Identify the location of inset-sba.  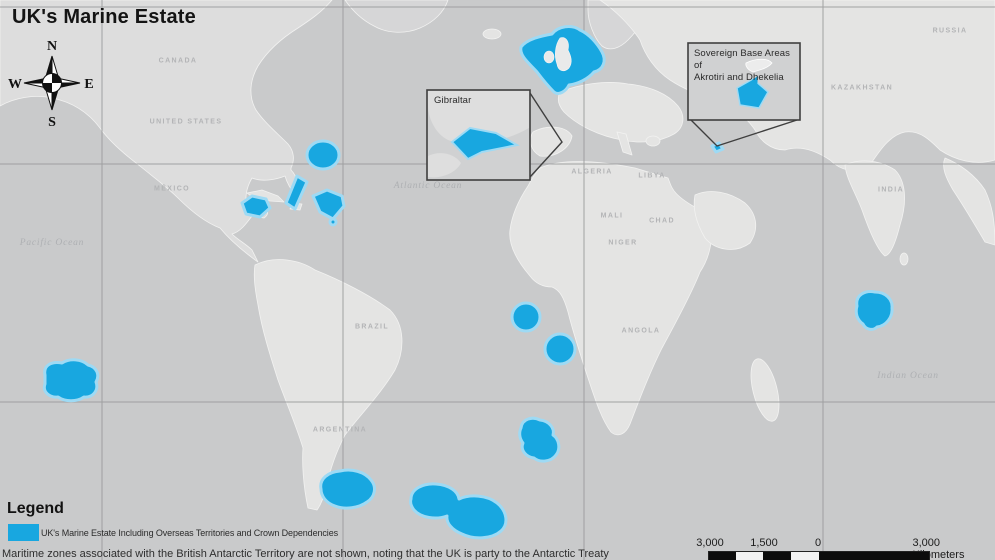
(744, 94).